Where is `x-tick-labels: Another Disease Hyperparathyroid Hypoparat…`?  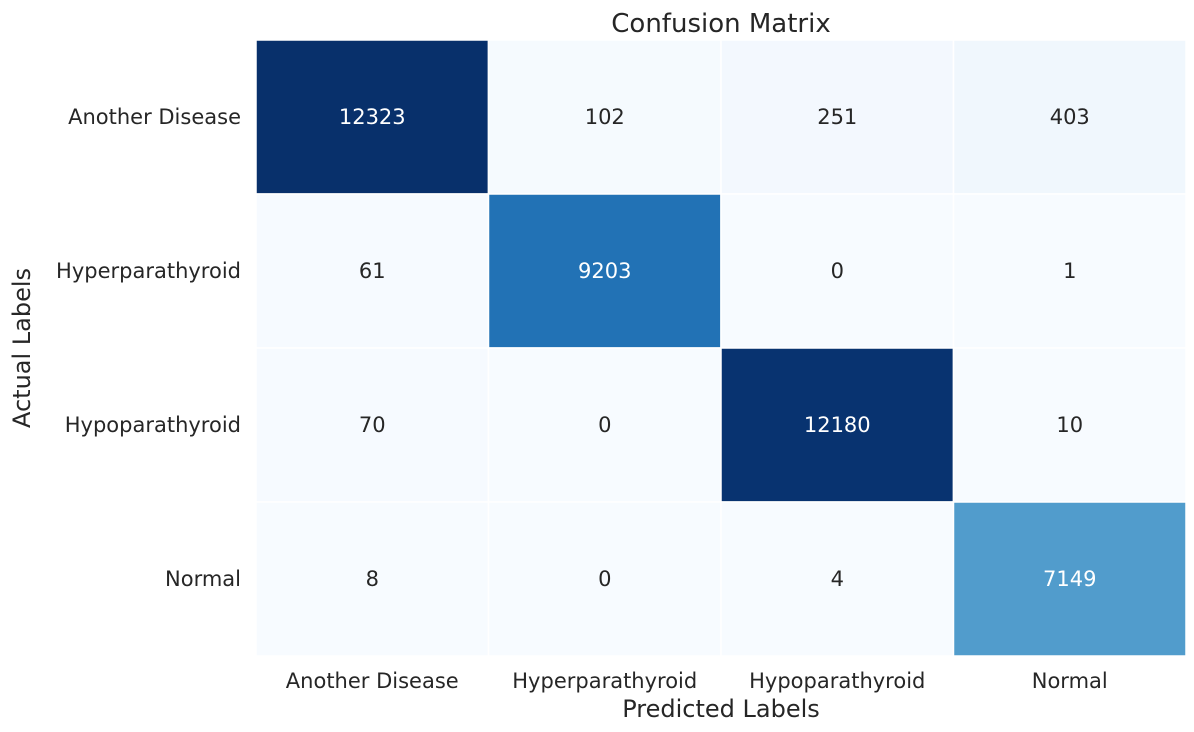 x-tick-labels: Another Disease Hyperparathyroid Hypoparat… is located at coordinates (697, 681).